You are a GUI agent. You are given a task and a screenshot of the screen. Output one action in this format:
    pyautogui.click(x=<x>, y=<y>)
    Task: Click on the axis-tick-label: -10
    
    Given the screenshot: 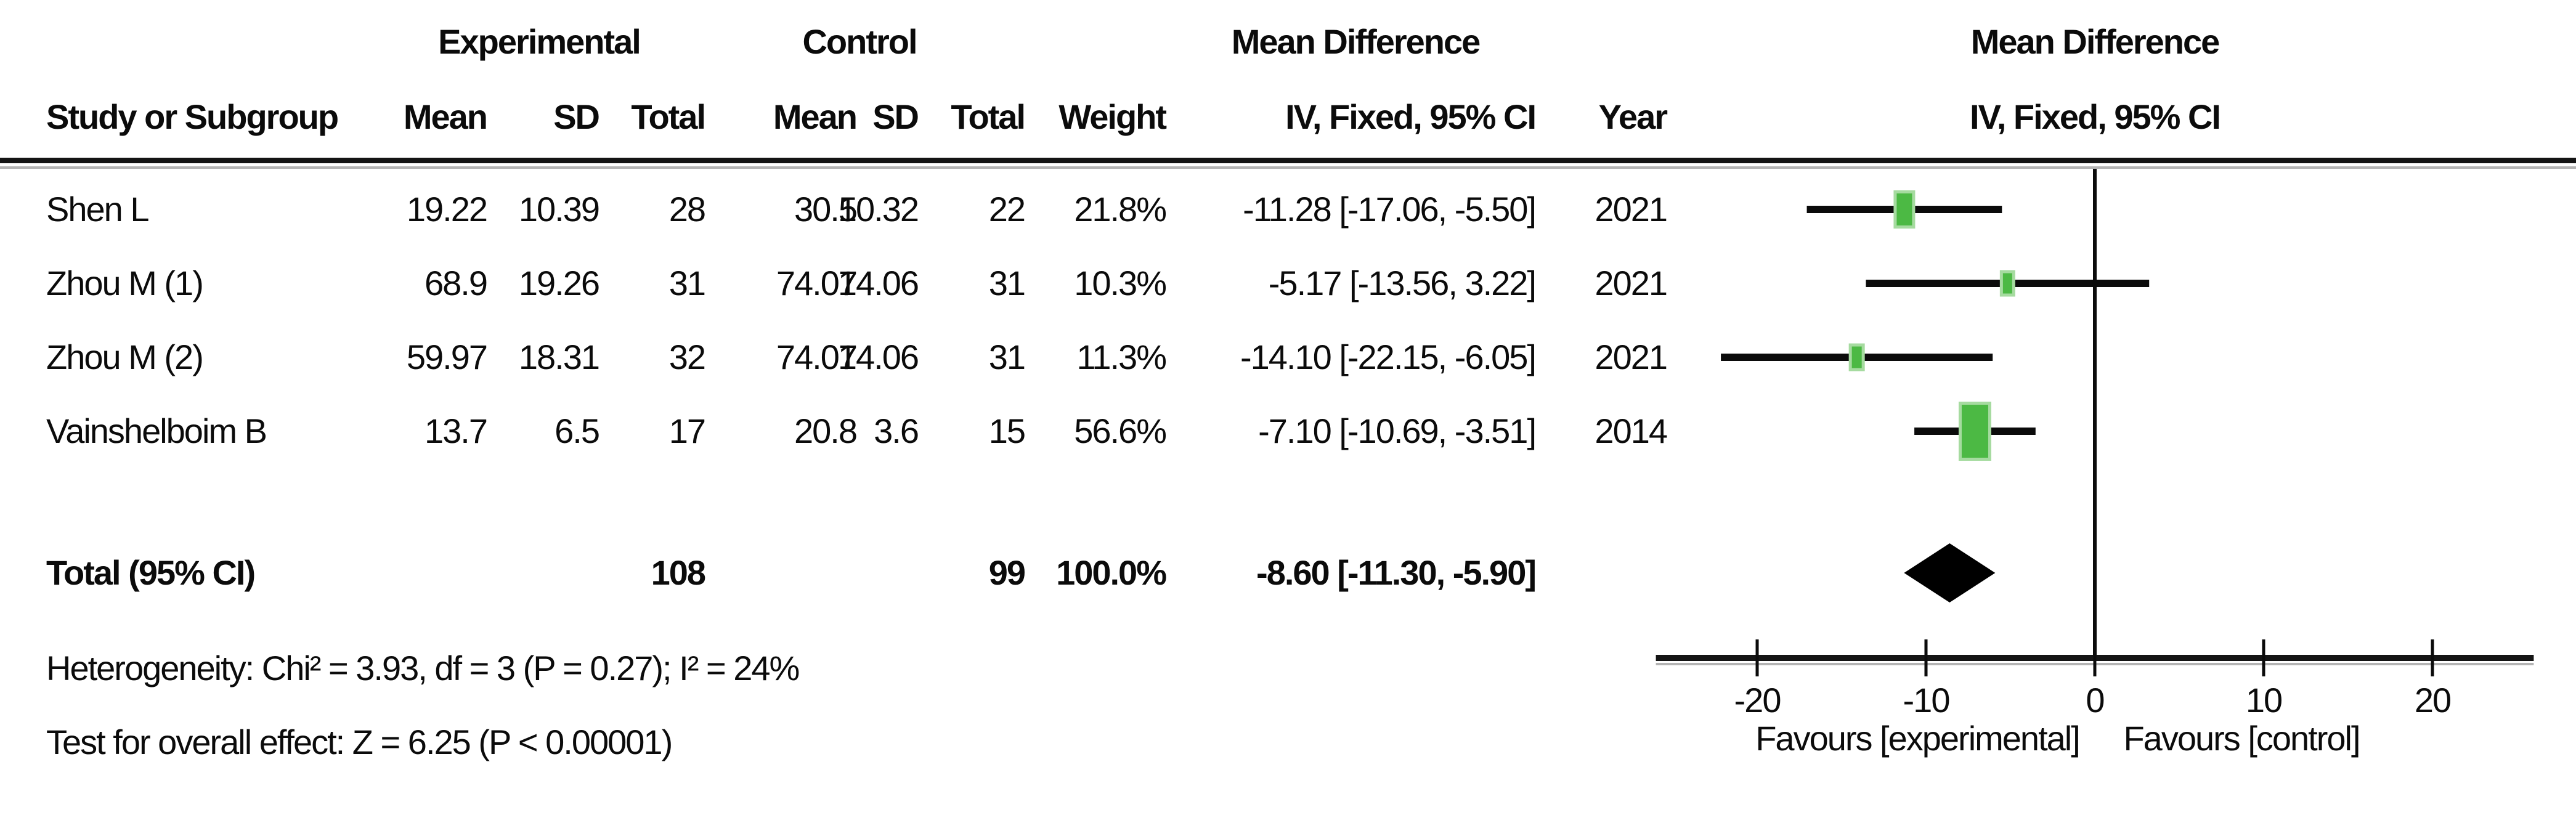 What is the action you would take?
    pyautogui.click(x=1926, y=700)
    